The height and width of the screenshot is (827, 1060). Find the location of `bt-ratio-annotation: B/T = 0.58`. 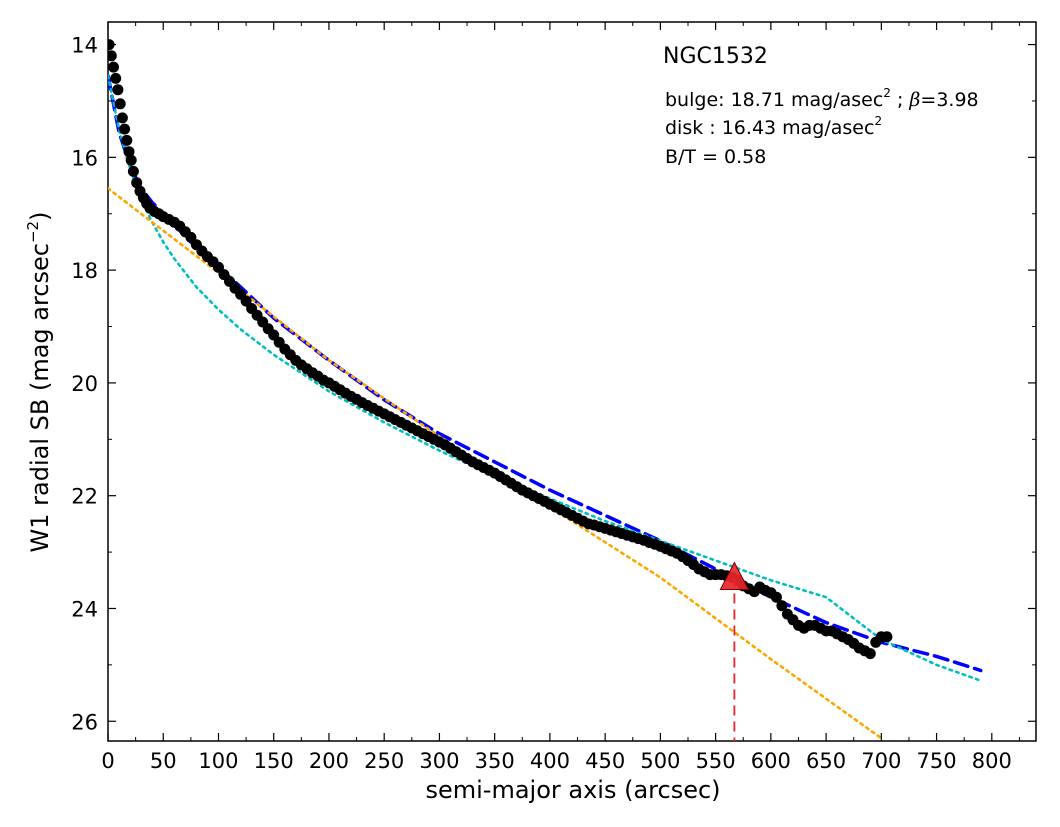

bt-ratio-annotation: B/T = 0.58 is located at coordinates (715, 157).